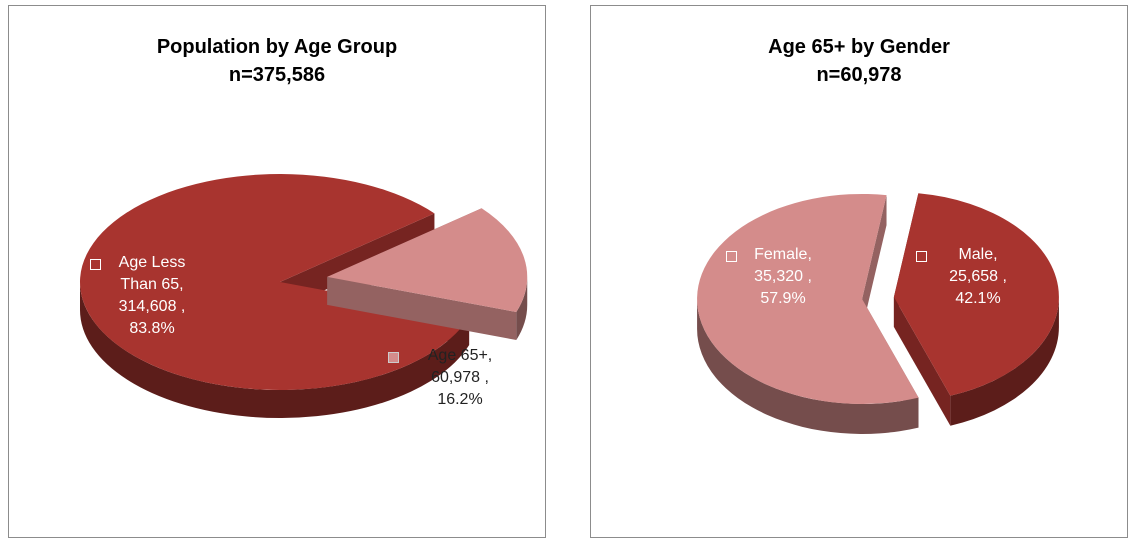 The image size is (1140, 545). What do you see at coordinates (152, 328) in the screenshot?
I see `label-percent: 83.8%` at bounding box center [152, 328].